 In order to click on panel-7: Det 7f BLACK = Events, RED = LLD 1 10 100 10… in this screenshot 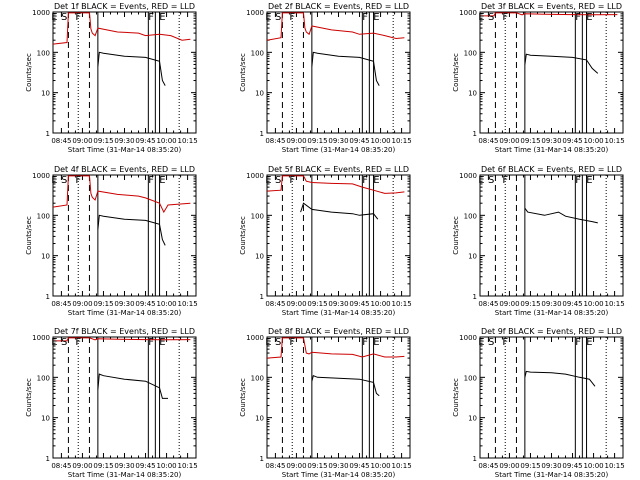, I will do `click(111, 403)`.